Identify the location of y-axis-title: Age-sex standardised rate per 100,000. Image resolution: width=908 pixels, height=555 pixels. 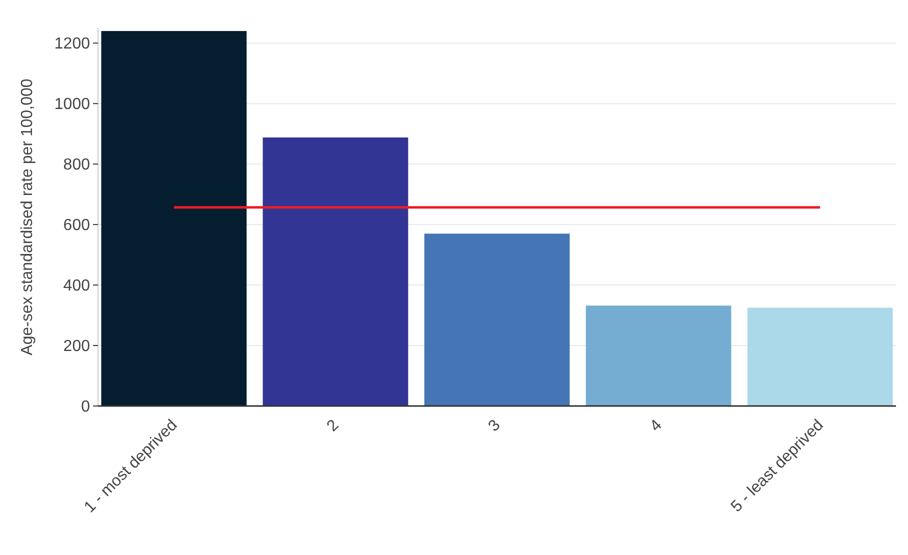
(27, 217).